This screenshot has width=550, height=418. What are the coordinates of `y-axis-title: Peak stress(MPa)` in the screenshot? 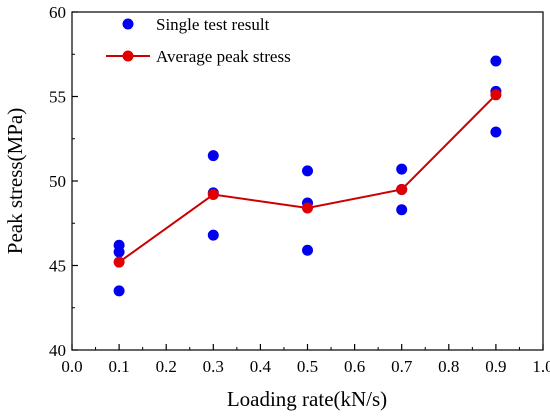 It's located at (15, 181).